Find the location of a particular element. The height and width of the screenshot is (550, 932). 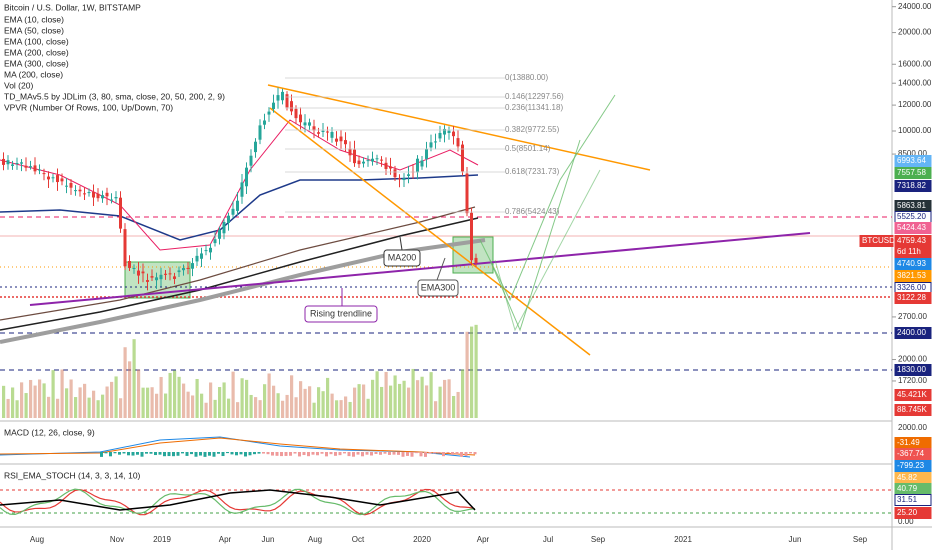

price-badge-text: 4759.43 is located at coordinates (911, 240).